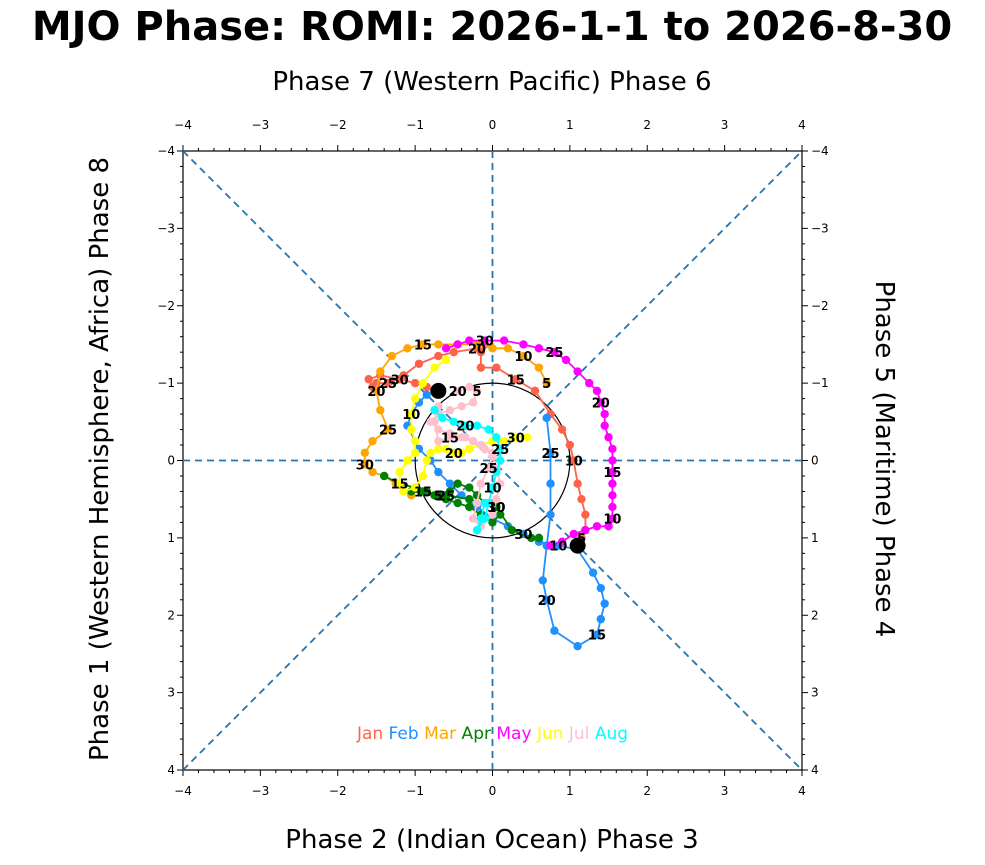  What do you see at coordinates (166, 151) in the screenshot?
I see `y-tick-label: −4` at bounding box center [166, 151].